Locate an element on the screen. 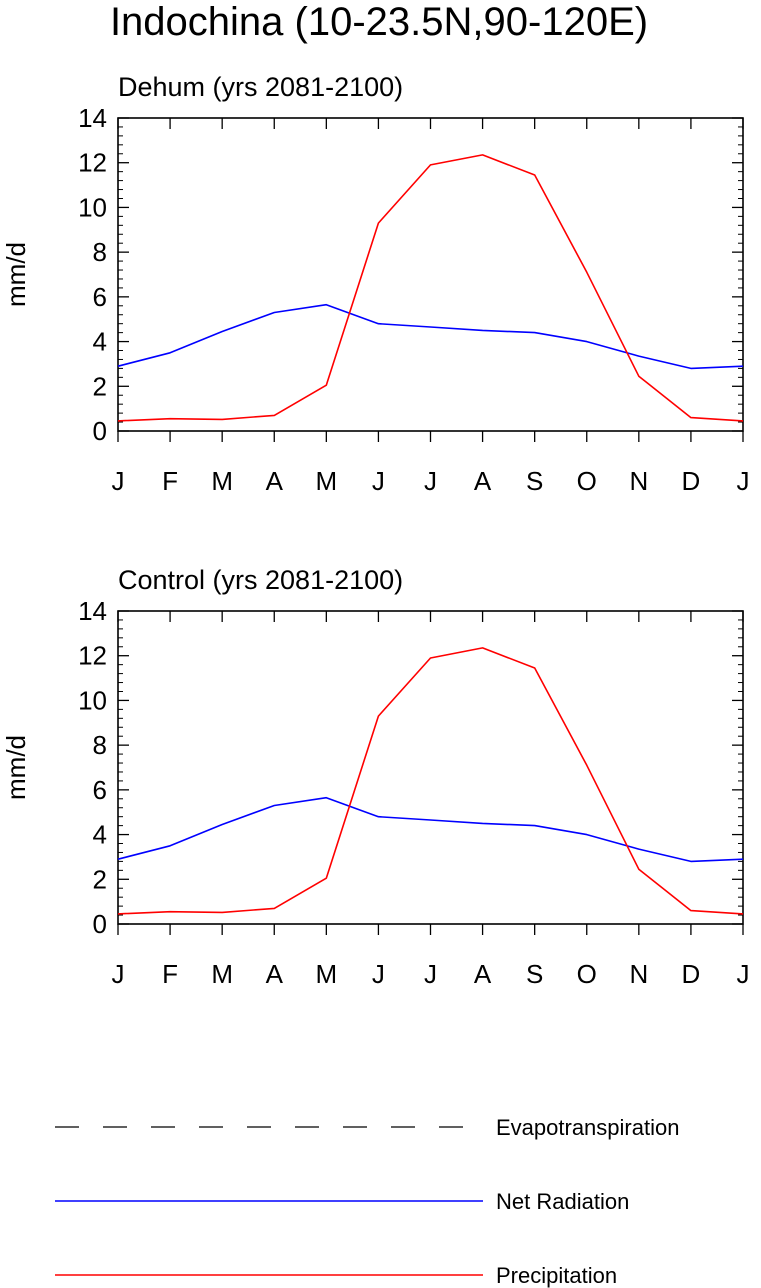 The image size is (761, 1288). figure-title: Indochina (10-23.5N,90-120E) is located at coordinates (379, 22).